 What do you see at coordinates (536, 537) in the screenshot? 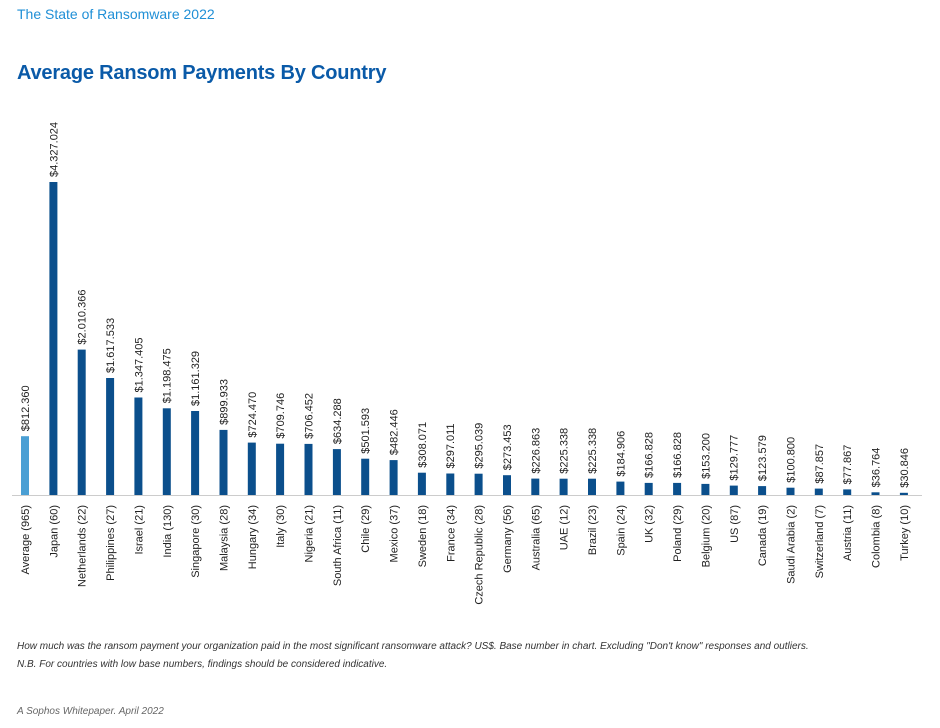
I see `category-label: Australia (65)` at bounding box center [536, 537].